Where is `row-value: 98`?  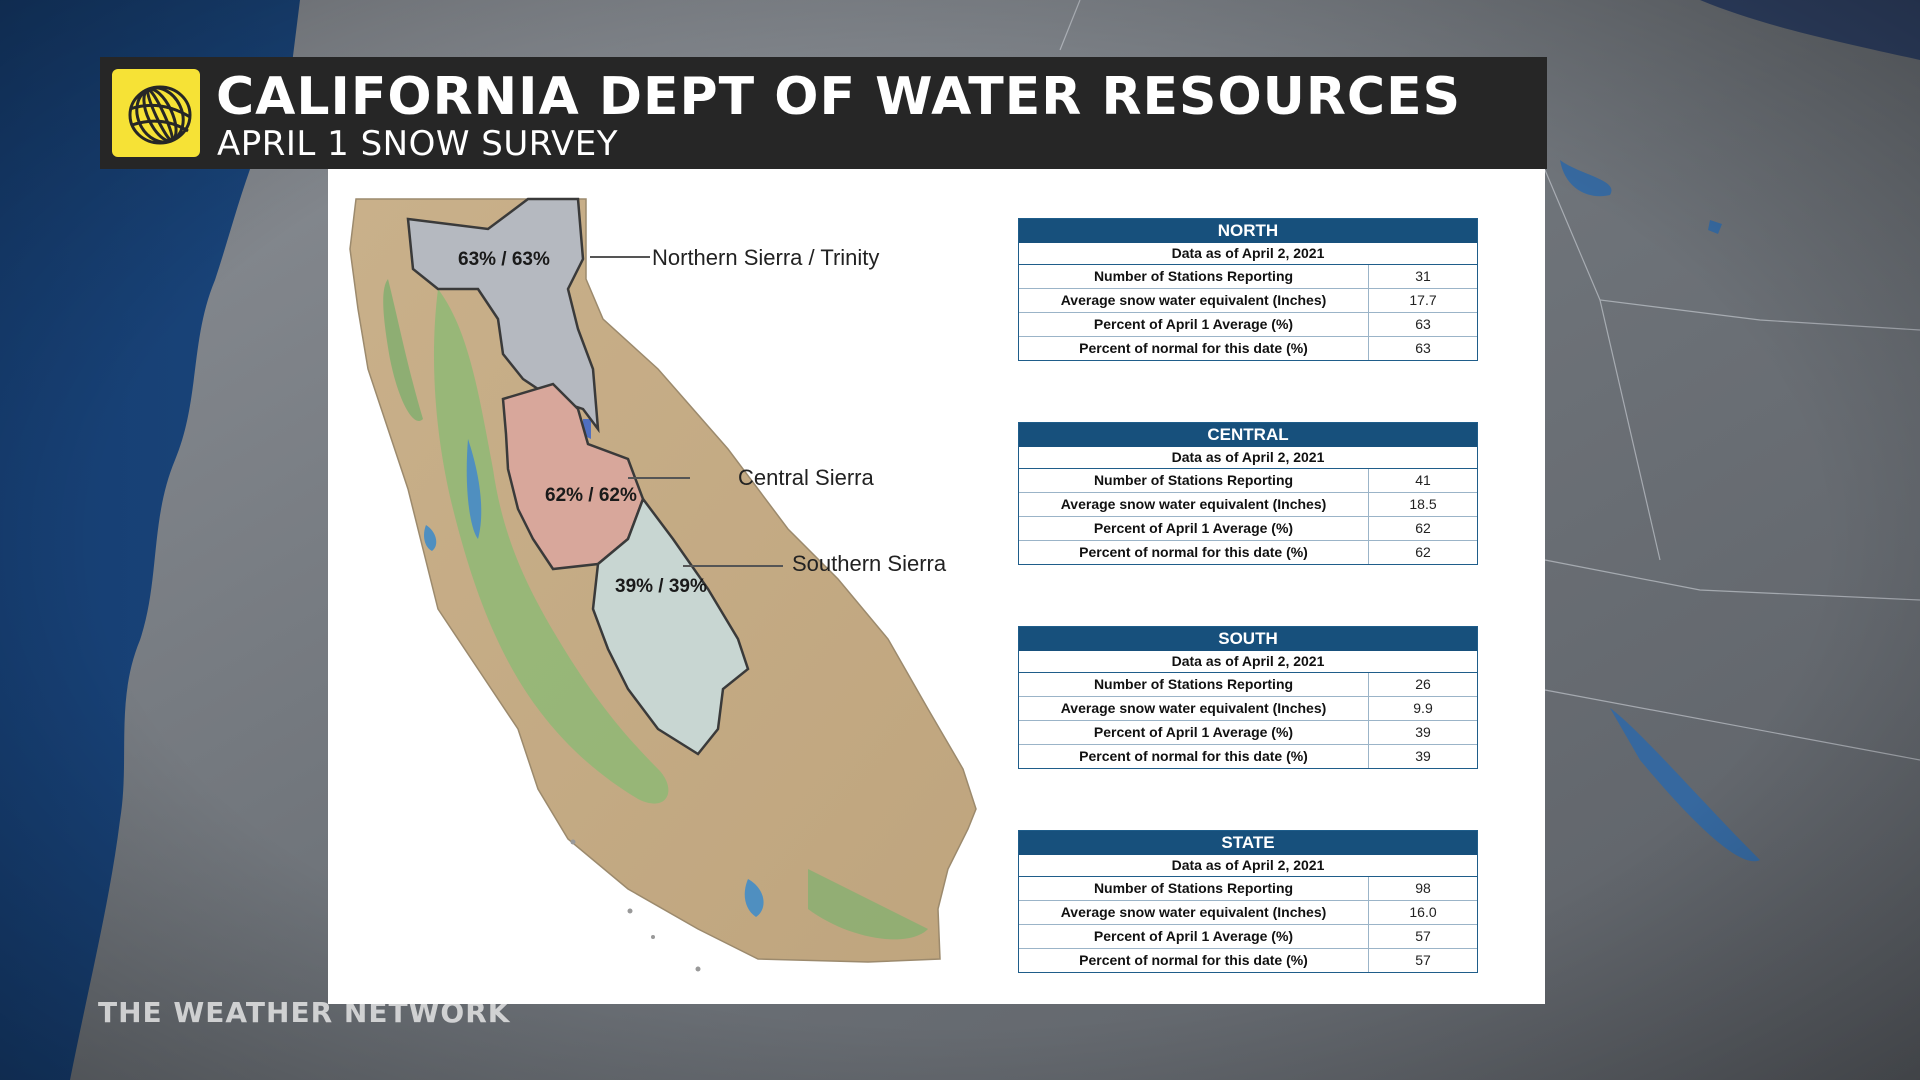
row-value: 98 is located at coordinates (1423, 888).